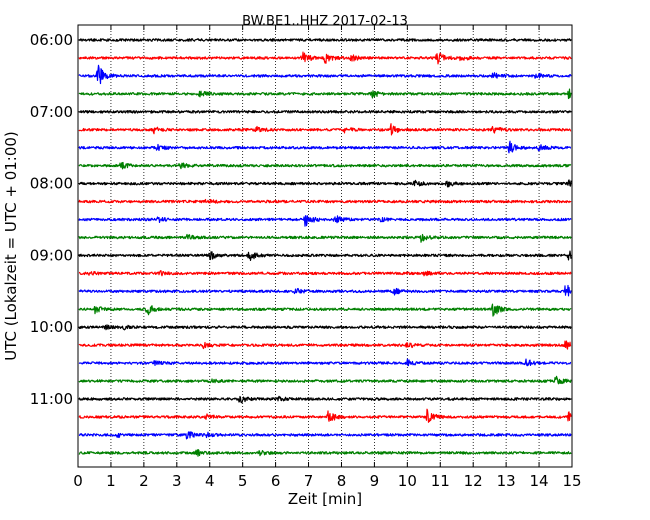  Describe the element at coordinates (111, 481) in the screenshot. I see `x-tick-label: 1` at that location.